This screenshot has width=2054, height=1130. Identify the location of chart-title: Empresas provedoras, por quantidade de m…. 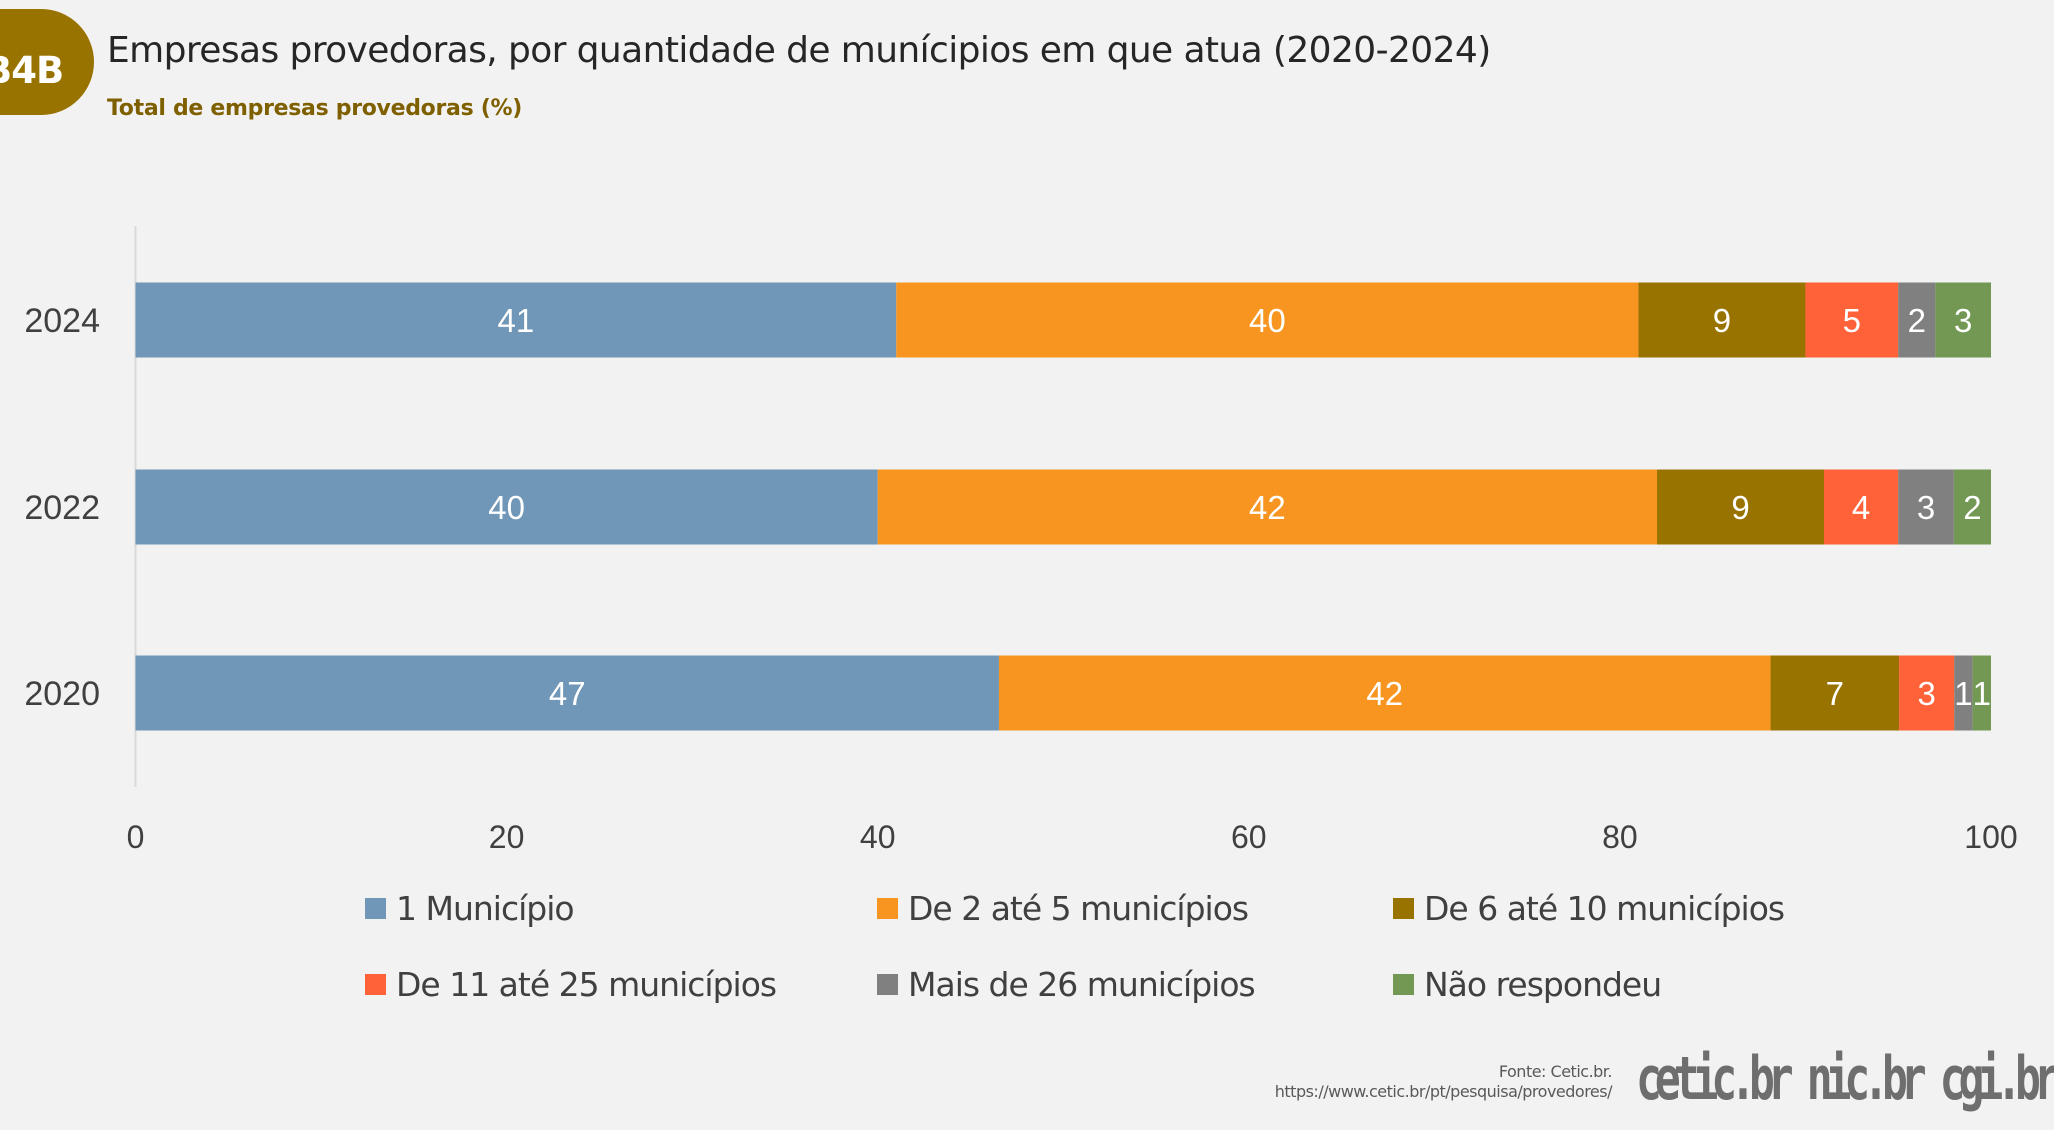
(799, 50).